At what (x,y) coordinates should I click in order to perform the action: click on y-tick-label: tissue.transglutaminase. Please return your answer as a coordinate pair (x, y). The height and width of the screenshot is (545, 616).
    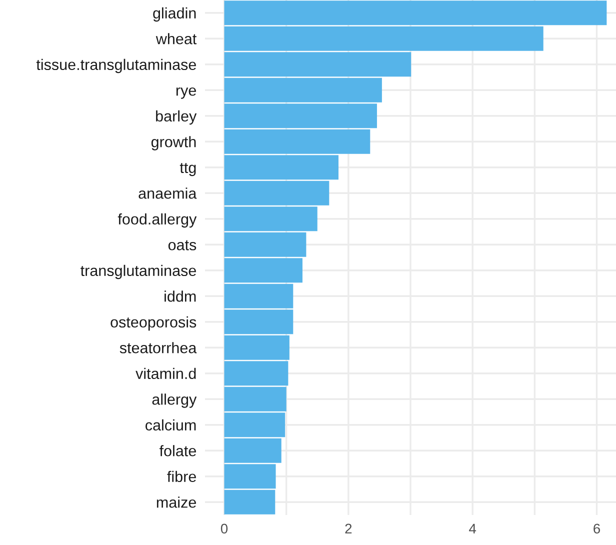
    Looking at the image, I should click on (116, 66).